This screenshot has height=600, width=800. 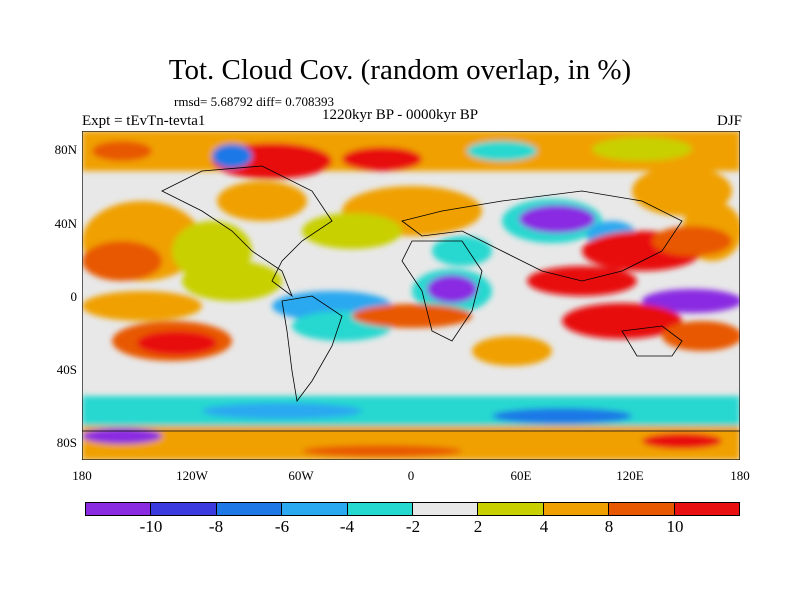 What do you see at coordinates (729, 121) in the screenshot?
I see `season-label: DJF` at bounding box center [729, 121].